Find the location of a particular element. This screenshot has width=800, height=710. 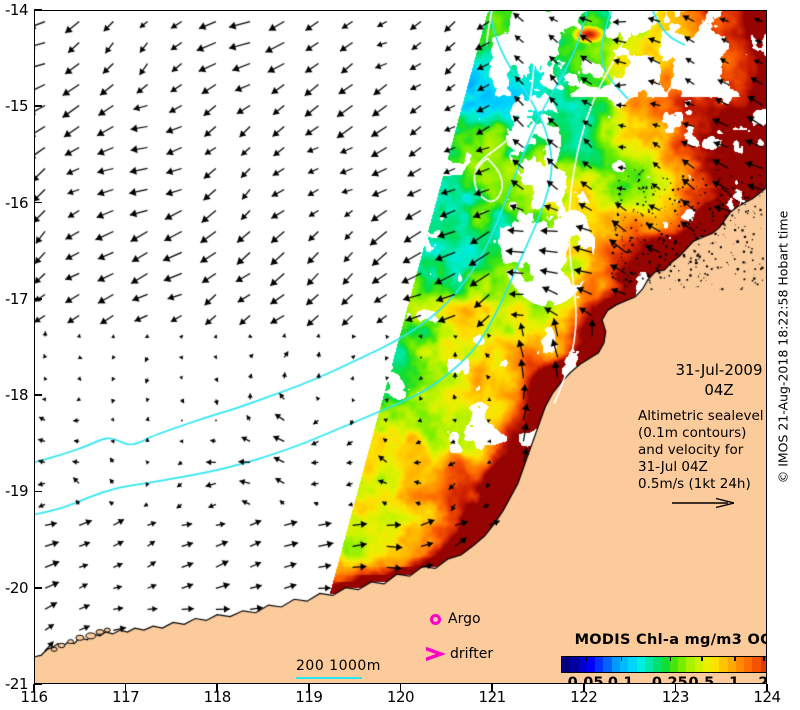

colorbar-tick-label: 1 is located at coordinates (734, 679).